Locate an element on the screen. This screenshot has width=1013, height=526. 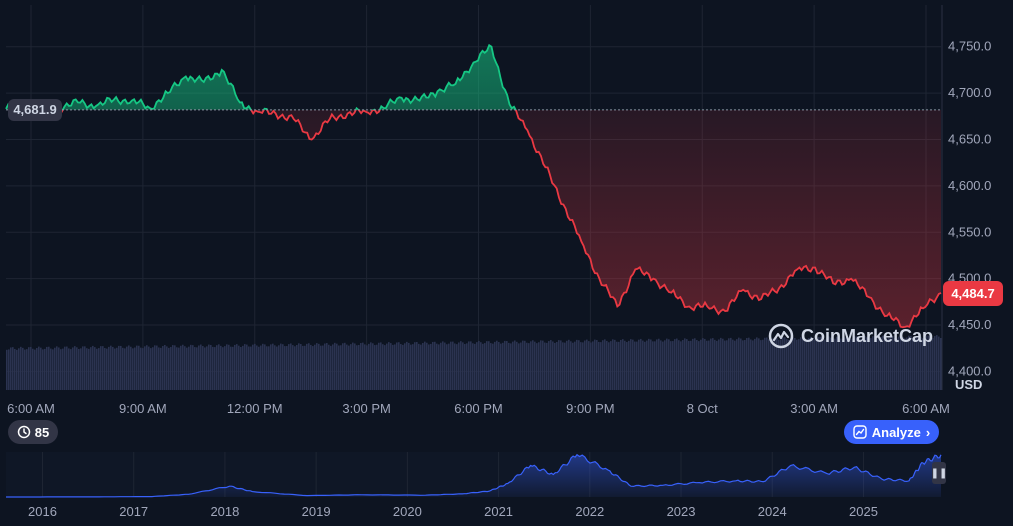
pause-icon: ❚❚ is located at coordinates (939, 473).